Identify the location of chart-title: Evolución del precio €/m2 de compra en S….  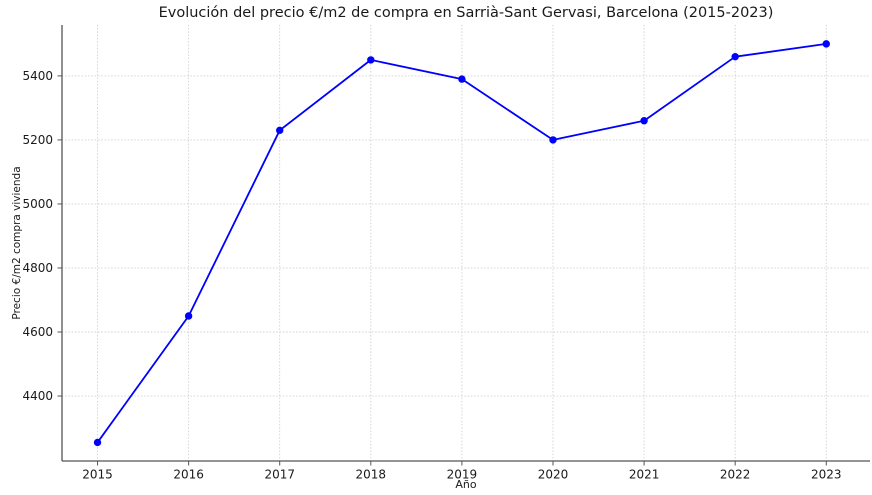
(466, 13).